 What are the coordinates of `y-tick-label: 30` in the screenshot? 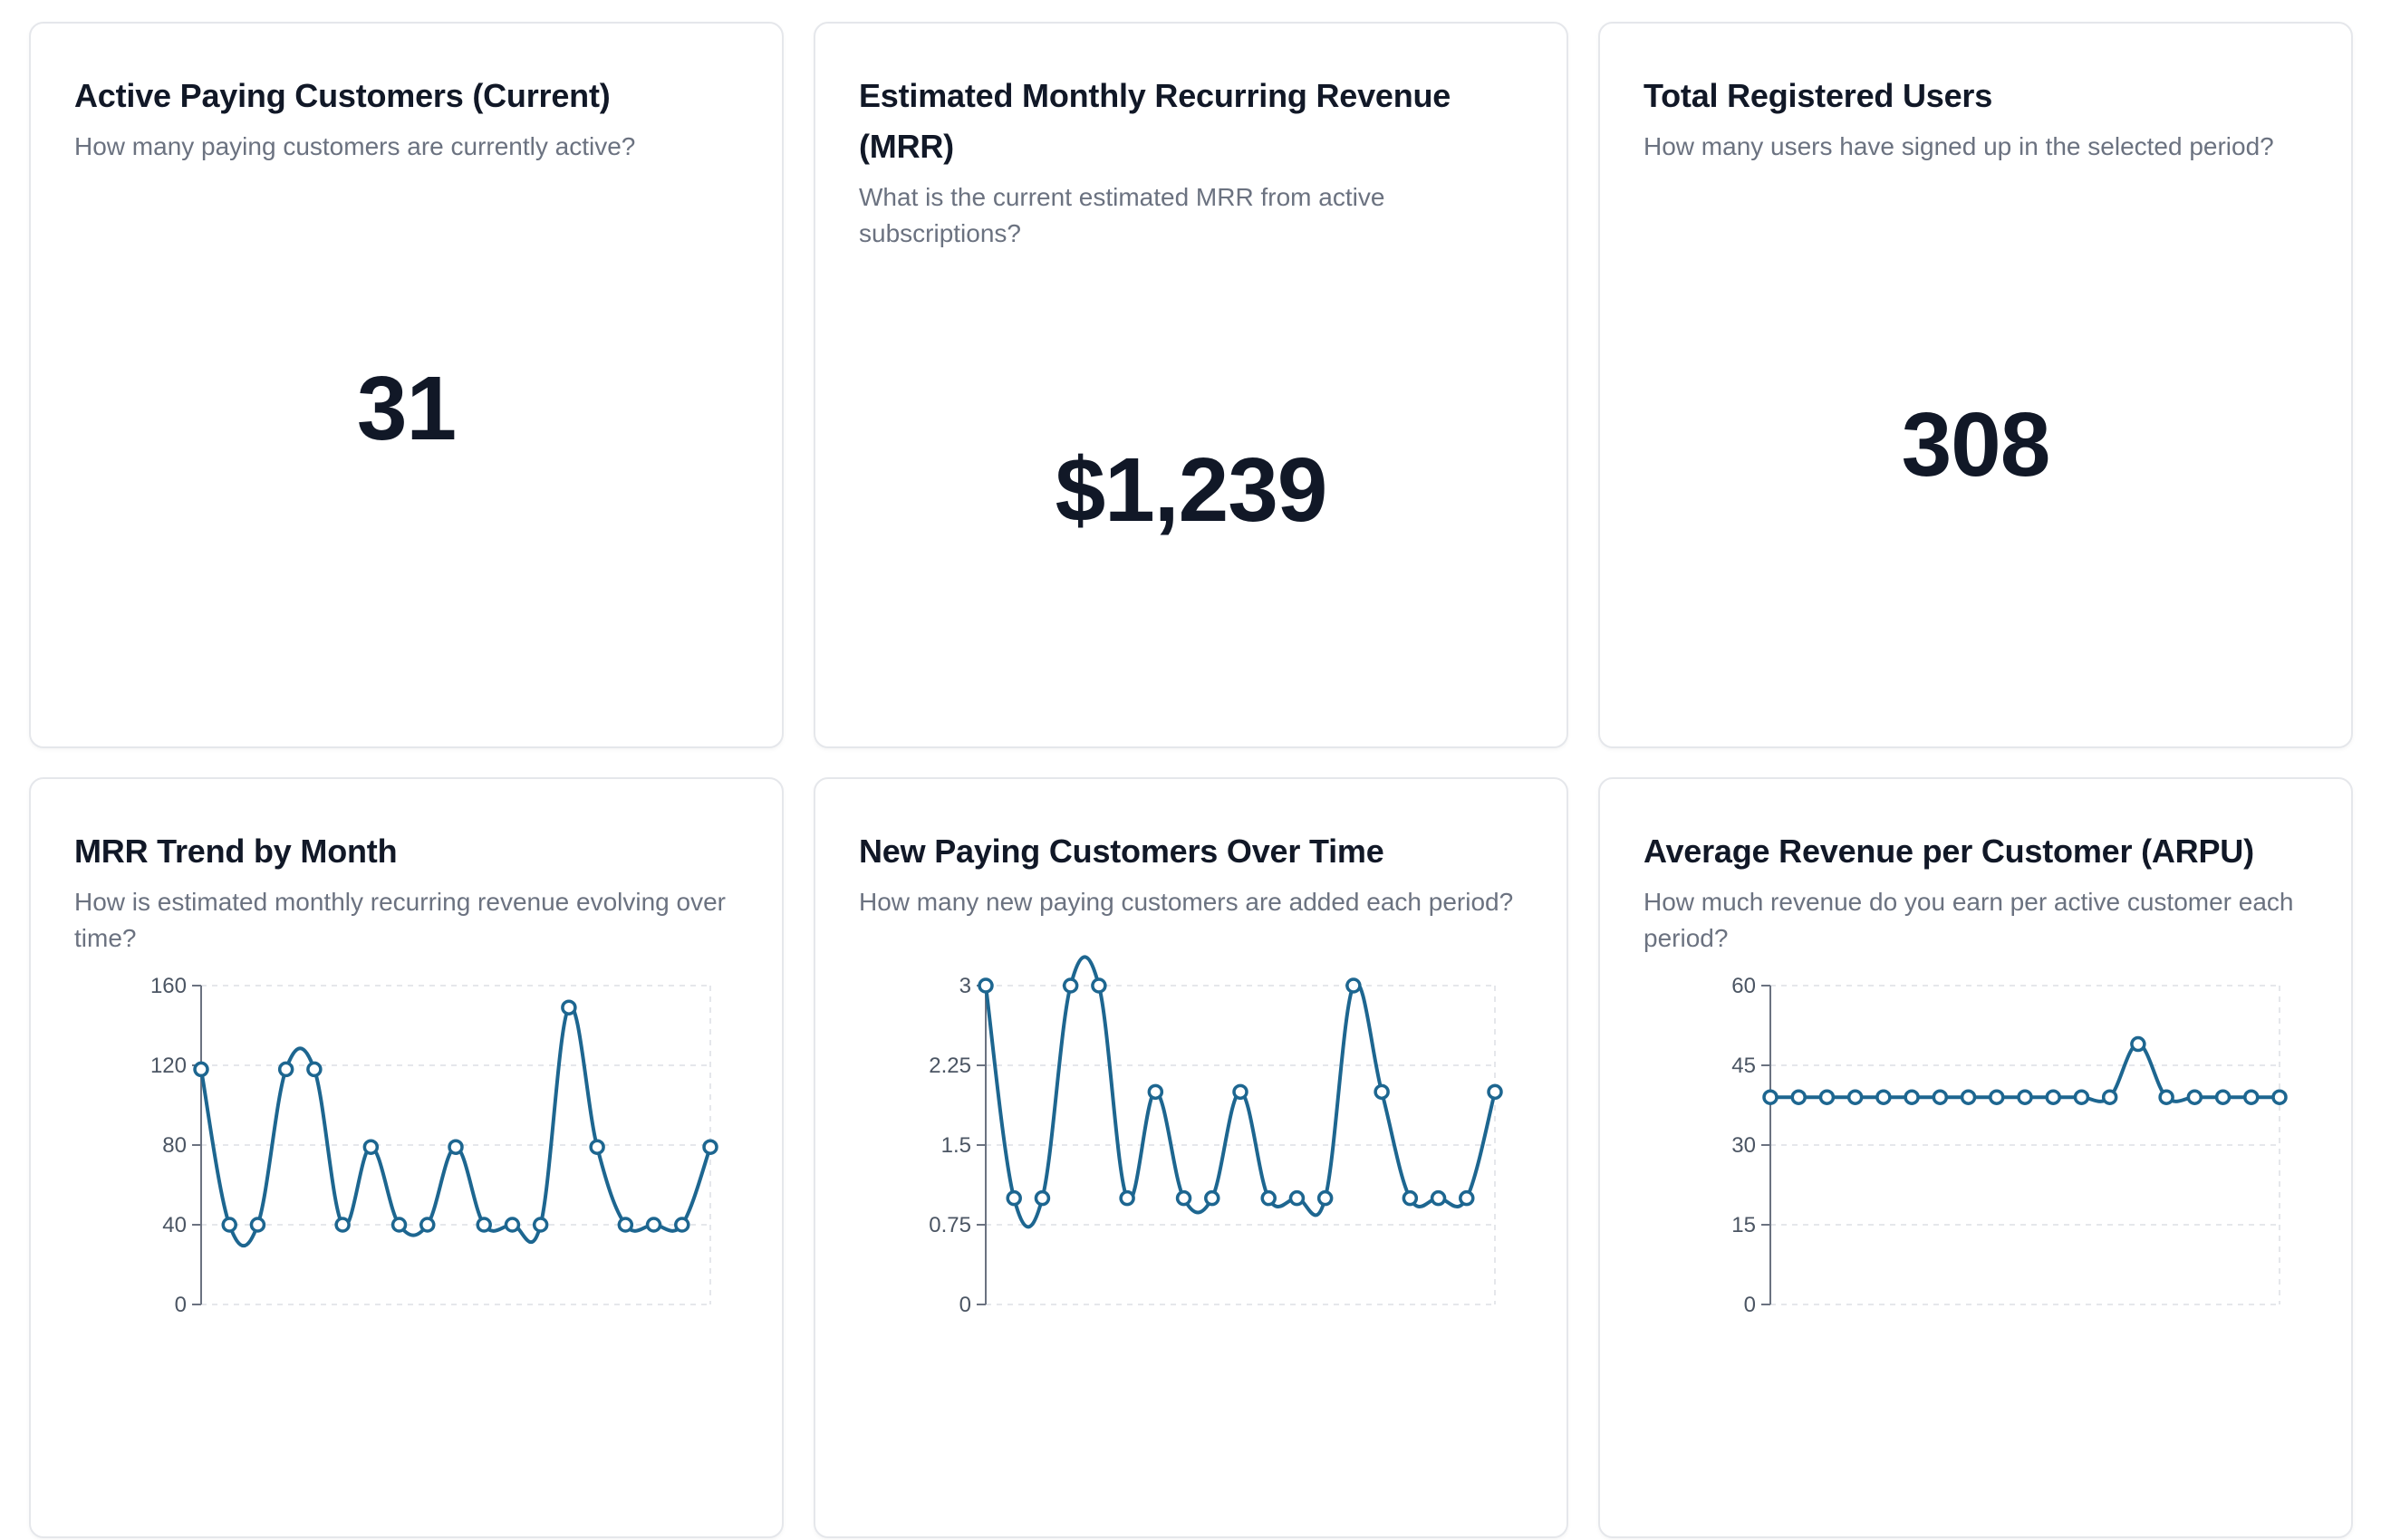 It's located at (1744, 1145).